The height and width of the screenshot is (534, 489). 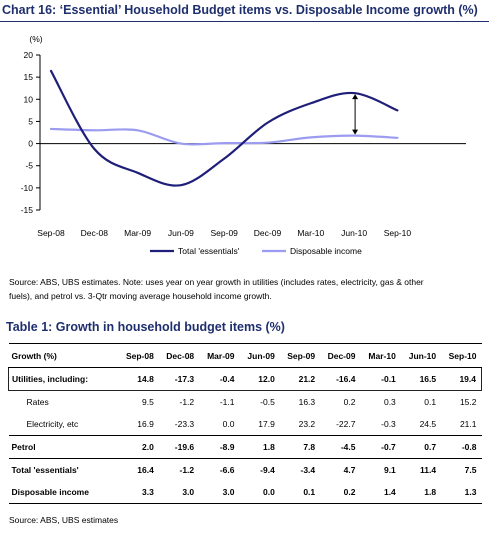 I want to click on table-cell: 14.8, so click(x=138, y=379).